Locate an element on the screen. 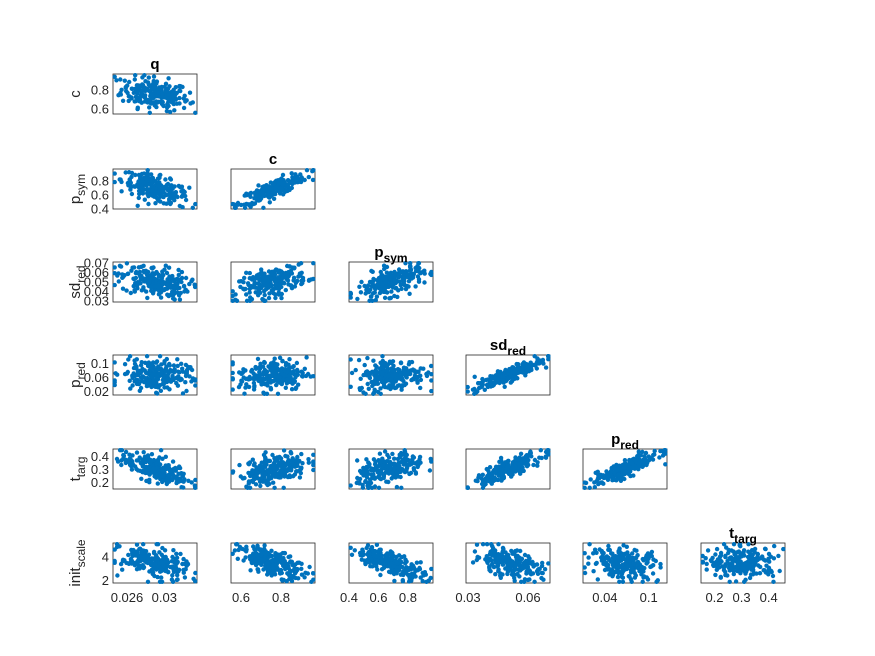 The width and height of the screenshot is (875, 656). scatter-panel-q-vs-t_targ is located at coordinates (155, 469).